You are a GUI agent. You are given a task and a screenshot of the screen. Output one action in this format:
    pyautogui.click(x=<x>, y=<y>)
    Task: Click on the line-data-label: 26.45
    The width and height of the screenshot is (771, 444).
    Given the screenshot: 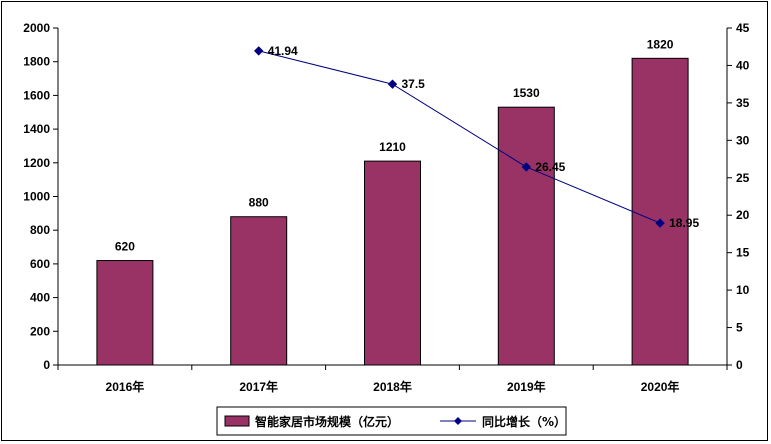 What is the action you would take?
    pyautogui.click(x=550, y=167)
    